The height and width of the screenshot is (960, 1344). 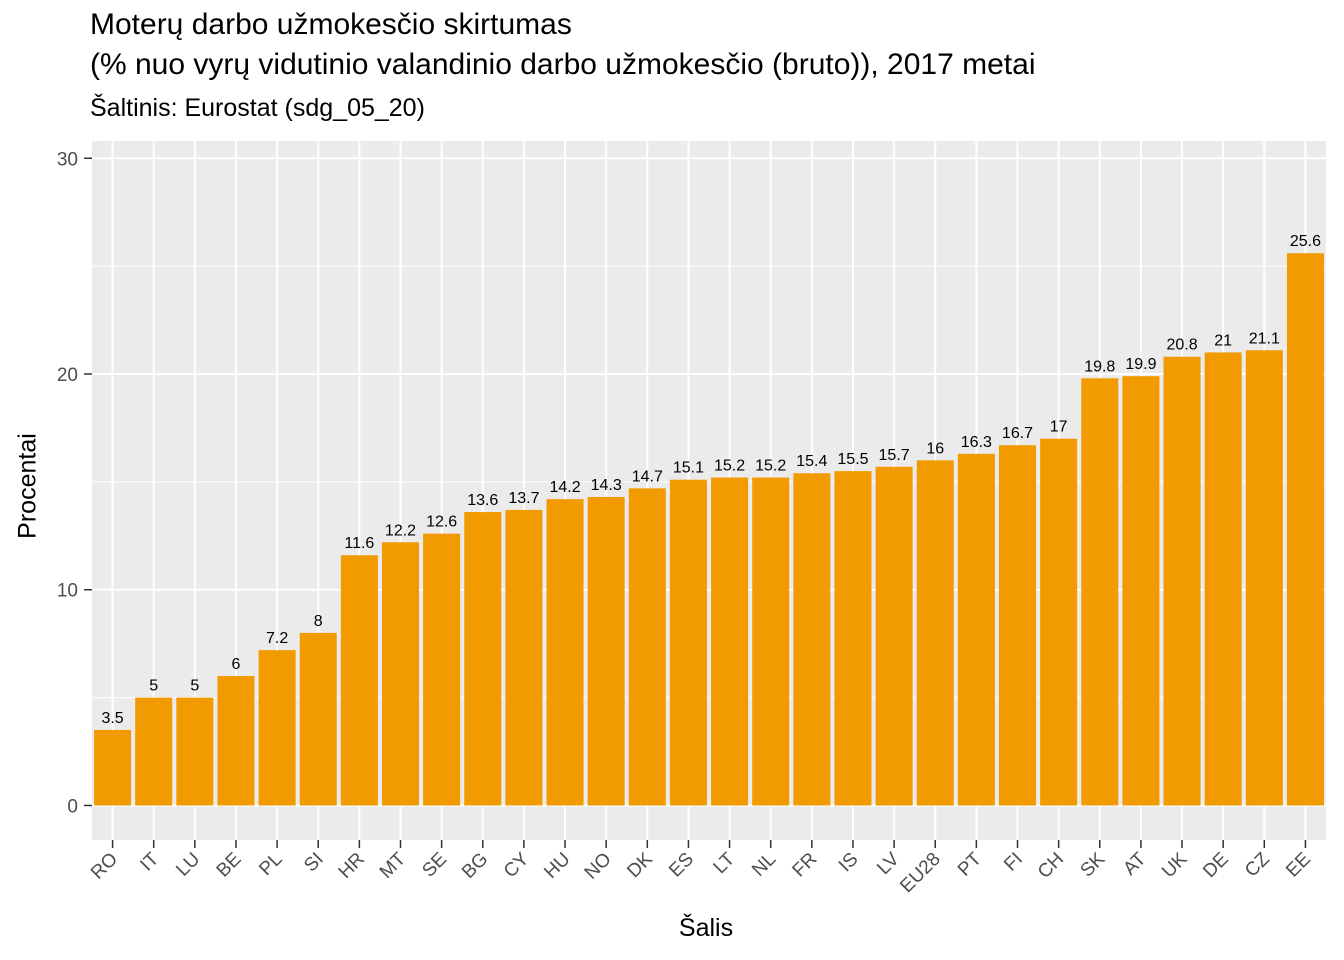 What do you see at coordinates (812, 639) in the screenshot?
I see `bar-fr` at bounding box center [812, 639].